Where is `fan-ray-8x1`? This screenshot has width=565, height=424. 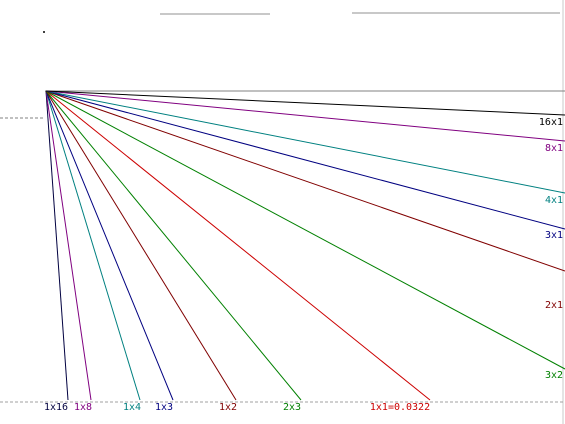 fan-ray-8x1 is located at coordinates (305, 116).